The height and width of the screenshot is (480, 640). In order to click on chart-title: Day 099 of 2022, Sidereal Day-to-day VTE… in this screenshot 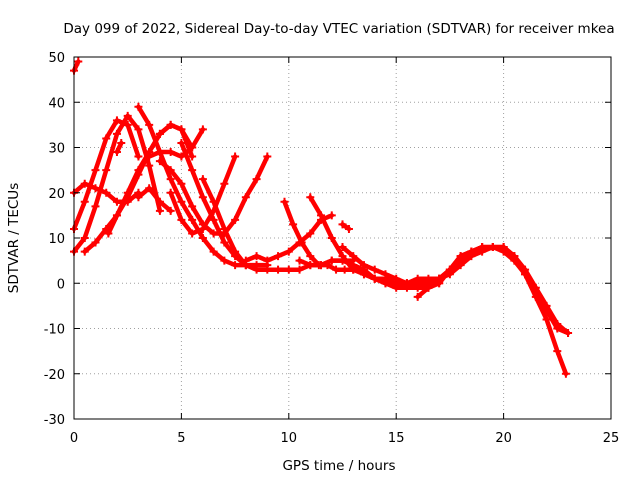, I will do `click(338, 29)`.